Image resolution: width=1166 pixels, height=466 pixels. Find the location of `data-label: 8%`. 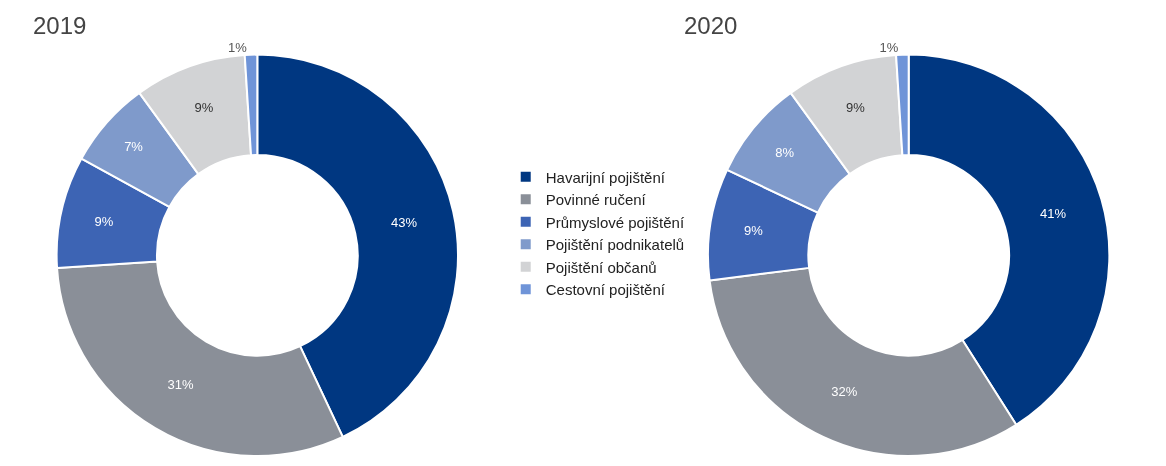

data-label: 8% is located at coordinates (785, 153).